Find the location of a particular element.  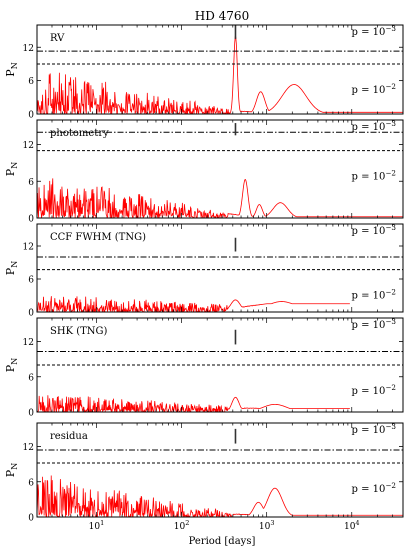

x-tick-label: 10² is located at coordinates (182, 525).